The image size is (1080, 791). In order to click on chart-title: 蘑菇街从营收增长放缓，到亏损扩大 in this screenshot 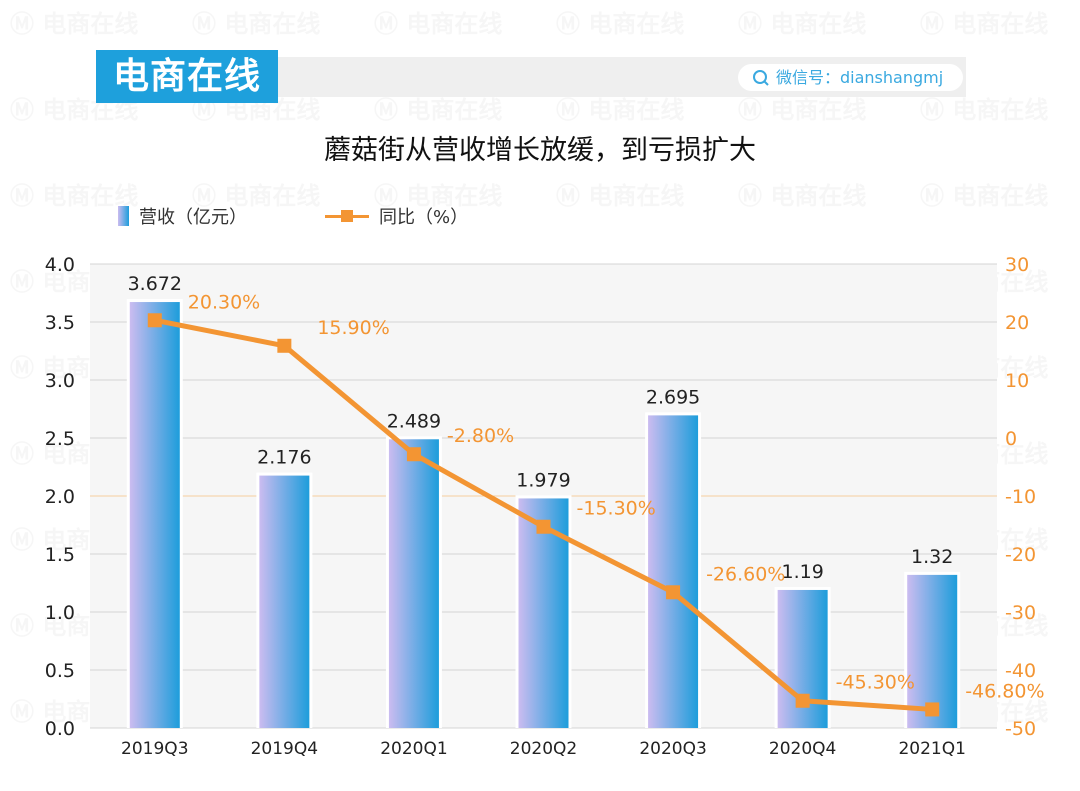, I will do `click(540, 150)`.